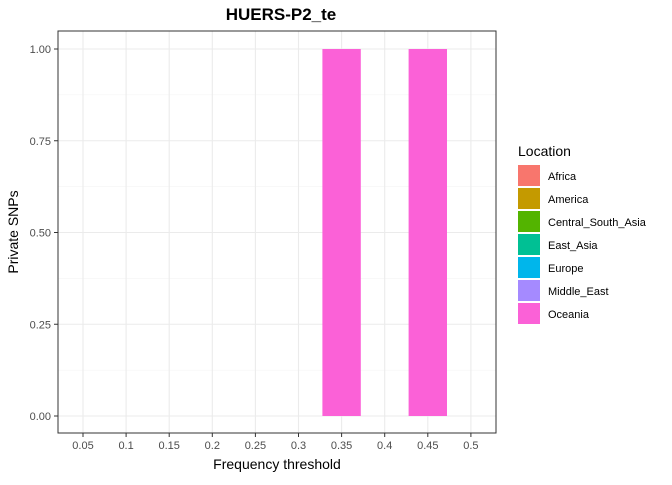 This screenshot has width=672, height=485. What do you see at coordinates (597, 223) in the screenshot?
I see `legend-label-central_south_asia: Central_South_Asia` at bounding box center [597, 223].